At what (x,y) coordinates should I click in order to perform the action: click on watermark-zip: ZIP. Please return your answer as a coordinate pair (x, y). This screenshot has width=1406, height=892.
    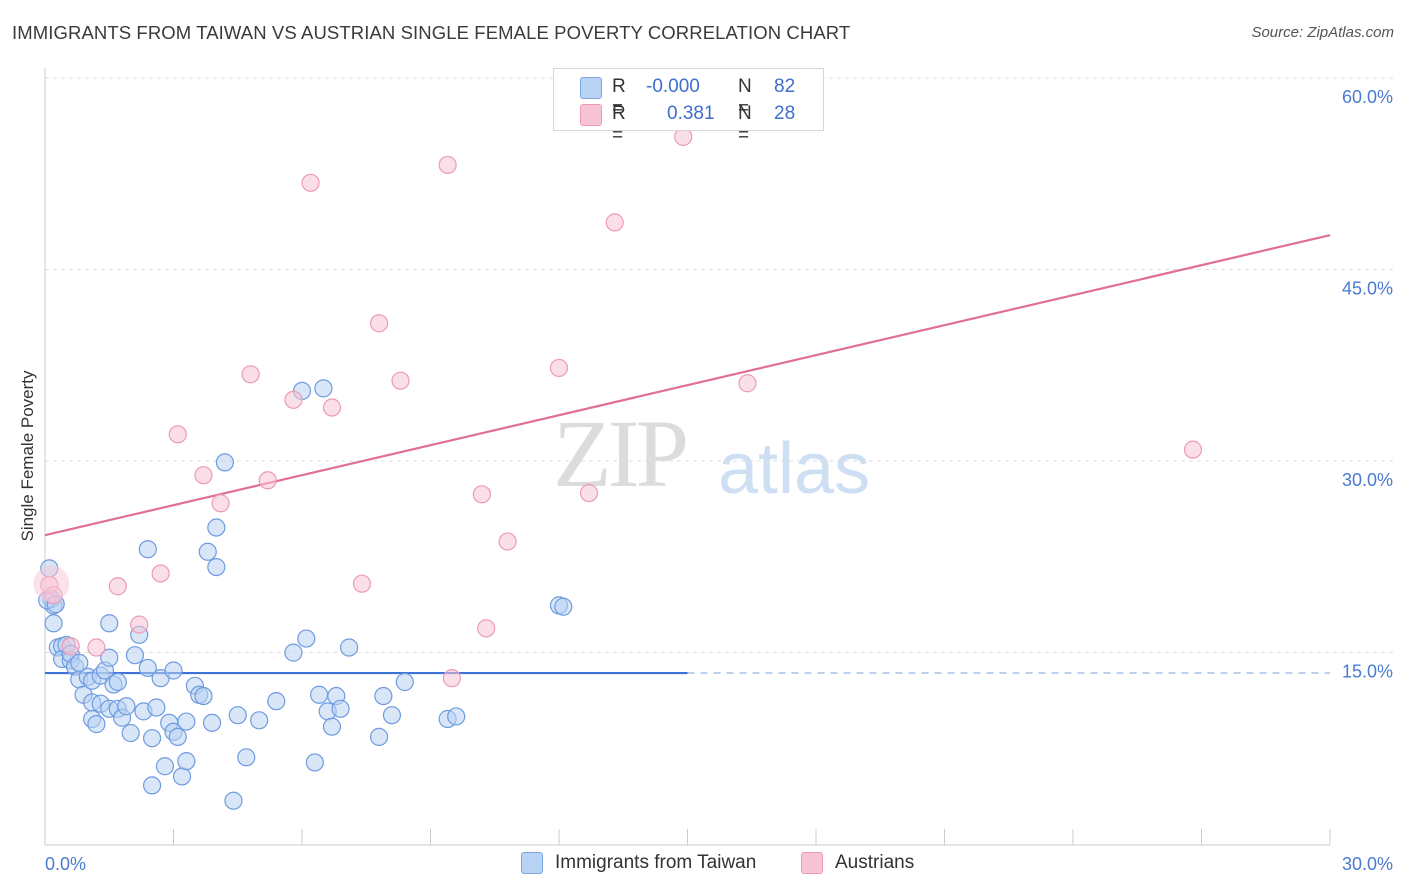
    Looking at the image, I should click on (621, 453).